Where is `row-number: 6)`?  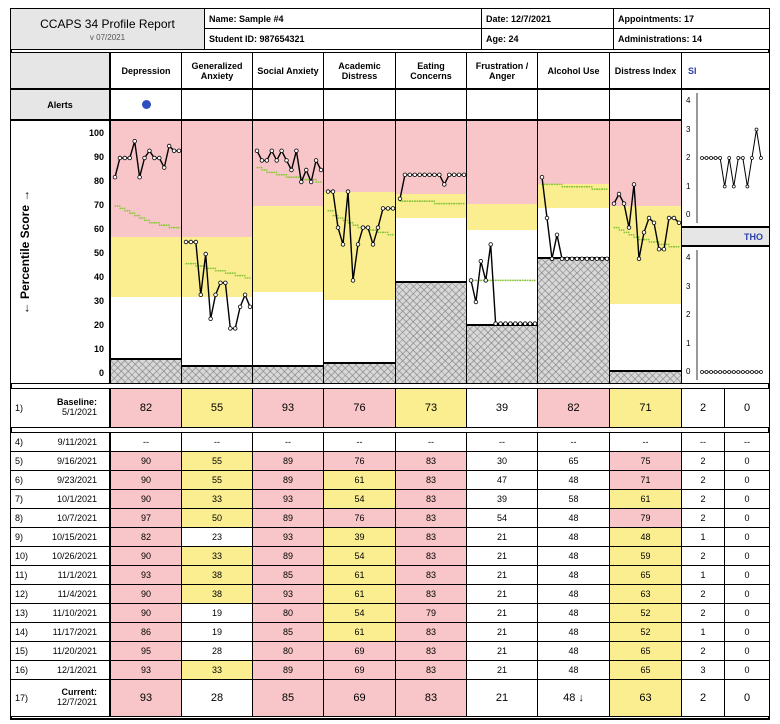 row-number: 6) is located at coordinates (19, 480).